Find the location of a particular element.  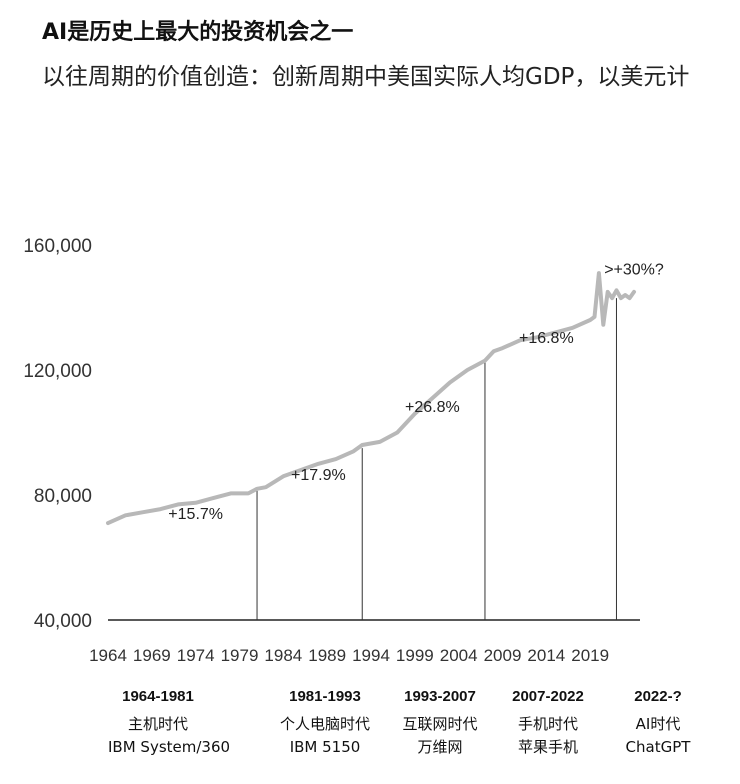

era-internet: 1993-2007 互联网时代 万维网 is located at coordinates (440, 723).